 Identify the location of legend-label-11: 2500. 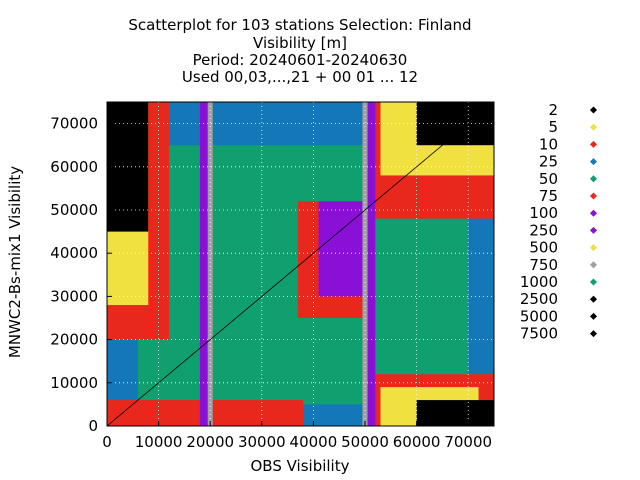
(539, 299).